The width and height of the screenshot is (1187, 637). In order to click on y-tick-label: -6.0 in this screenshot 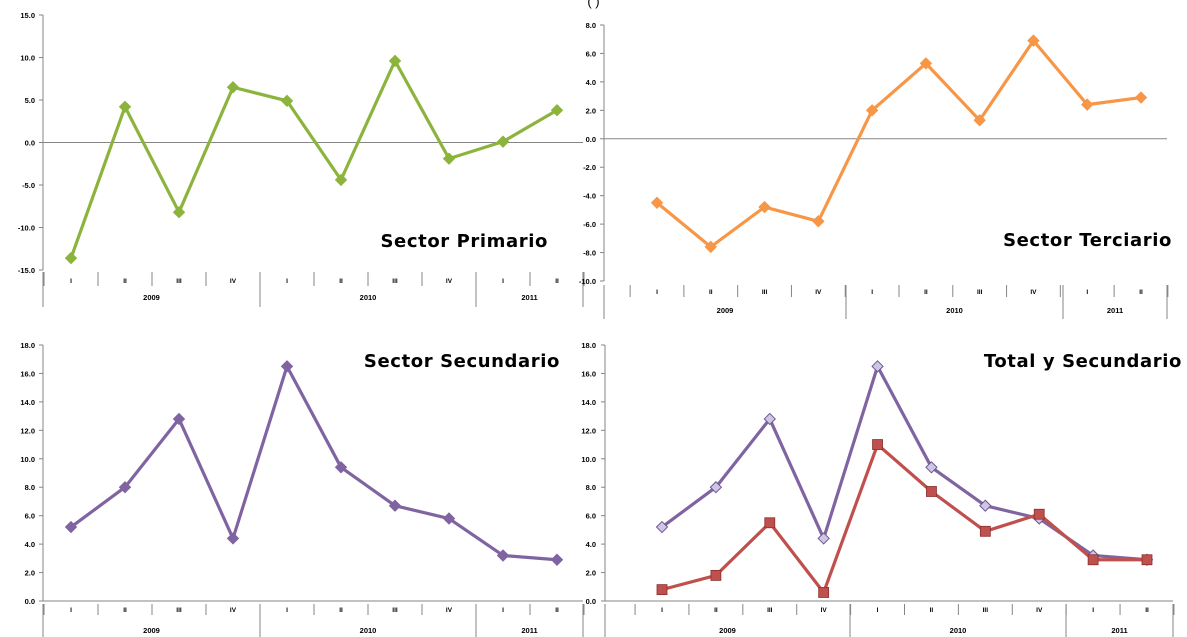, I will do `click(589, 224)`.